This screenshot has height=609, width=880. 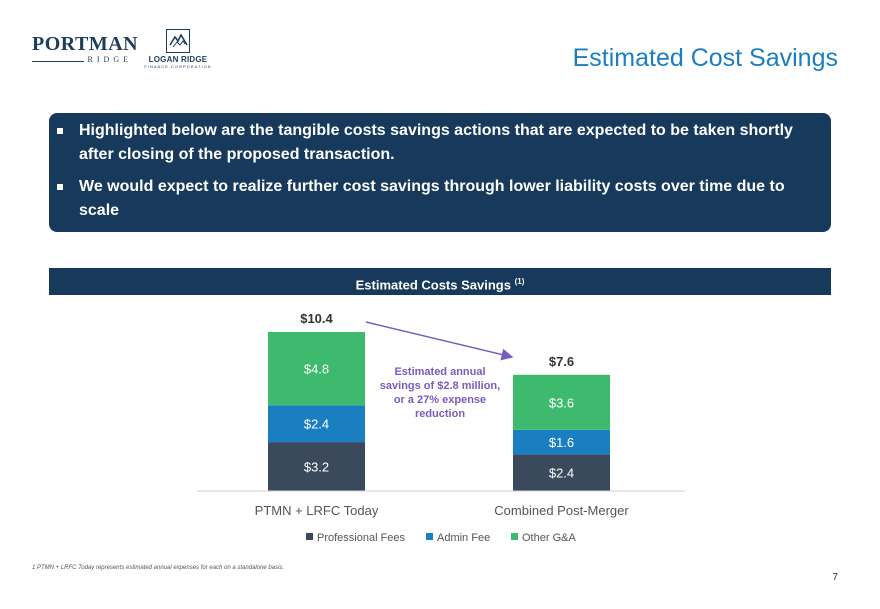 I want to click on logan-ridge-logo: LOGAN RIDGE FINANCE CORPORATION, so click(x=178, y=49).